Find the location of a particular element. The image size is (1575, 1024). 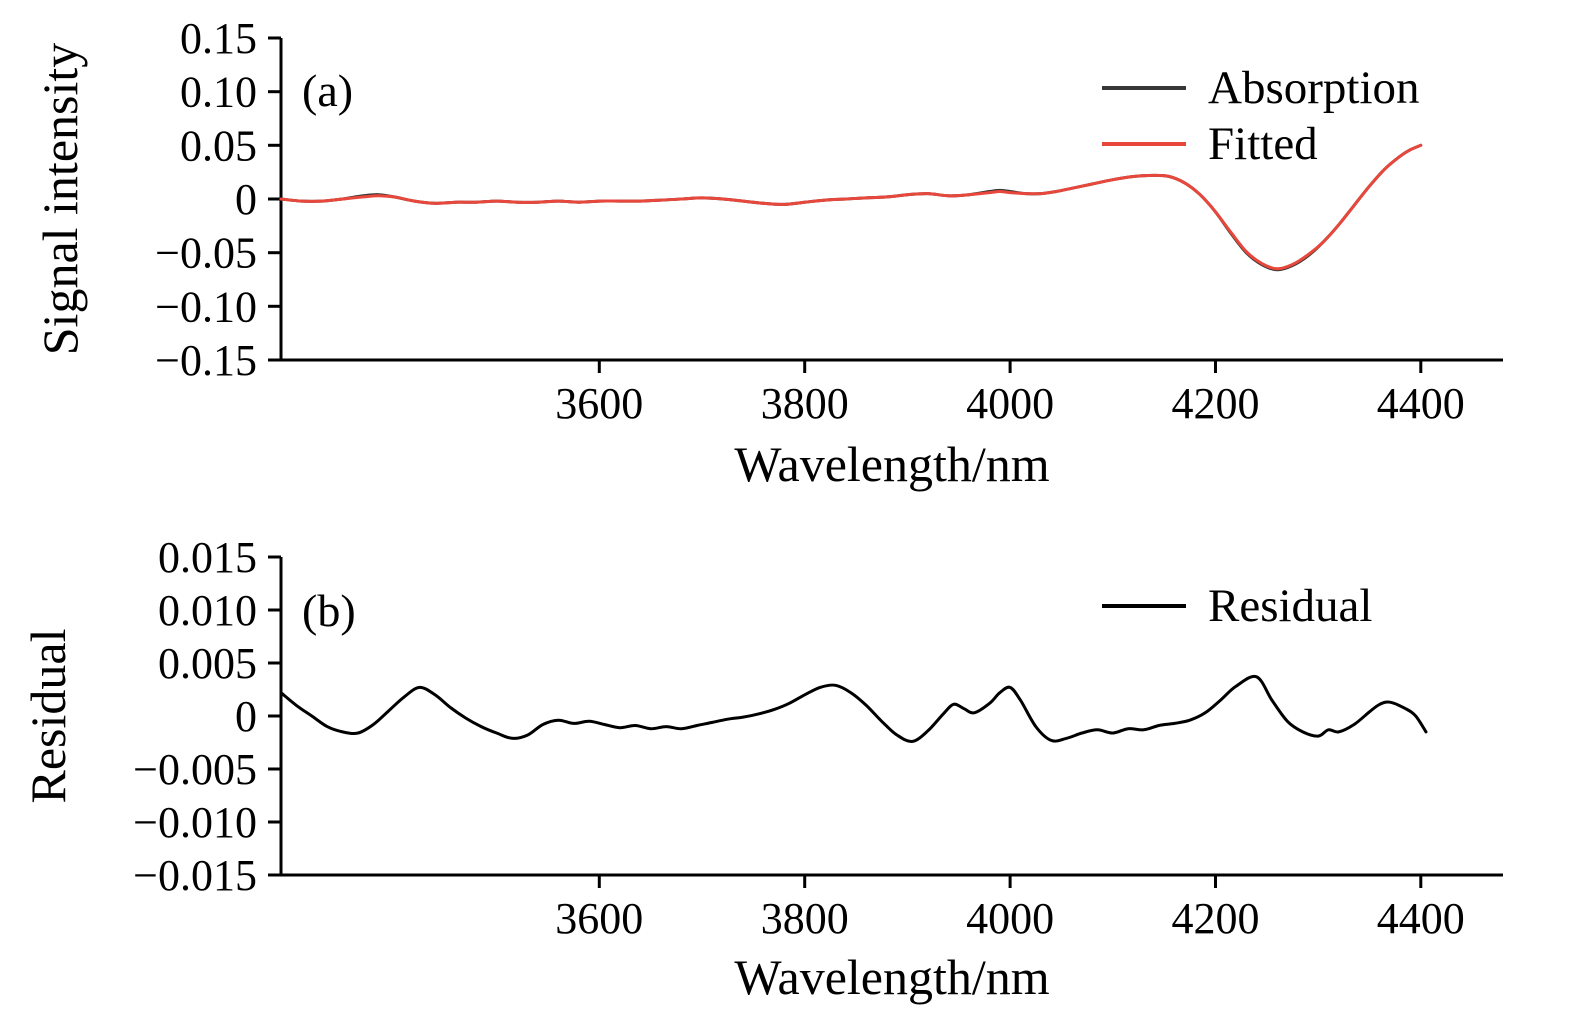

legend-item-residual: Residual is located at coordinates (1237, 606).